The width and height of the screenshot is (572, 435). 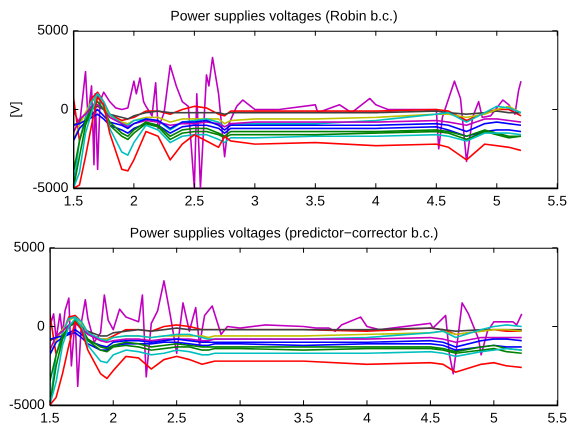 I want to click on chart-title: Power supplies voltages (predictor−corrector b.c.), so click(x=284, y=232).